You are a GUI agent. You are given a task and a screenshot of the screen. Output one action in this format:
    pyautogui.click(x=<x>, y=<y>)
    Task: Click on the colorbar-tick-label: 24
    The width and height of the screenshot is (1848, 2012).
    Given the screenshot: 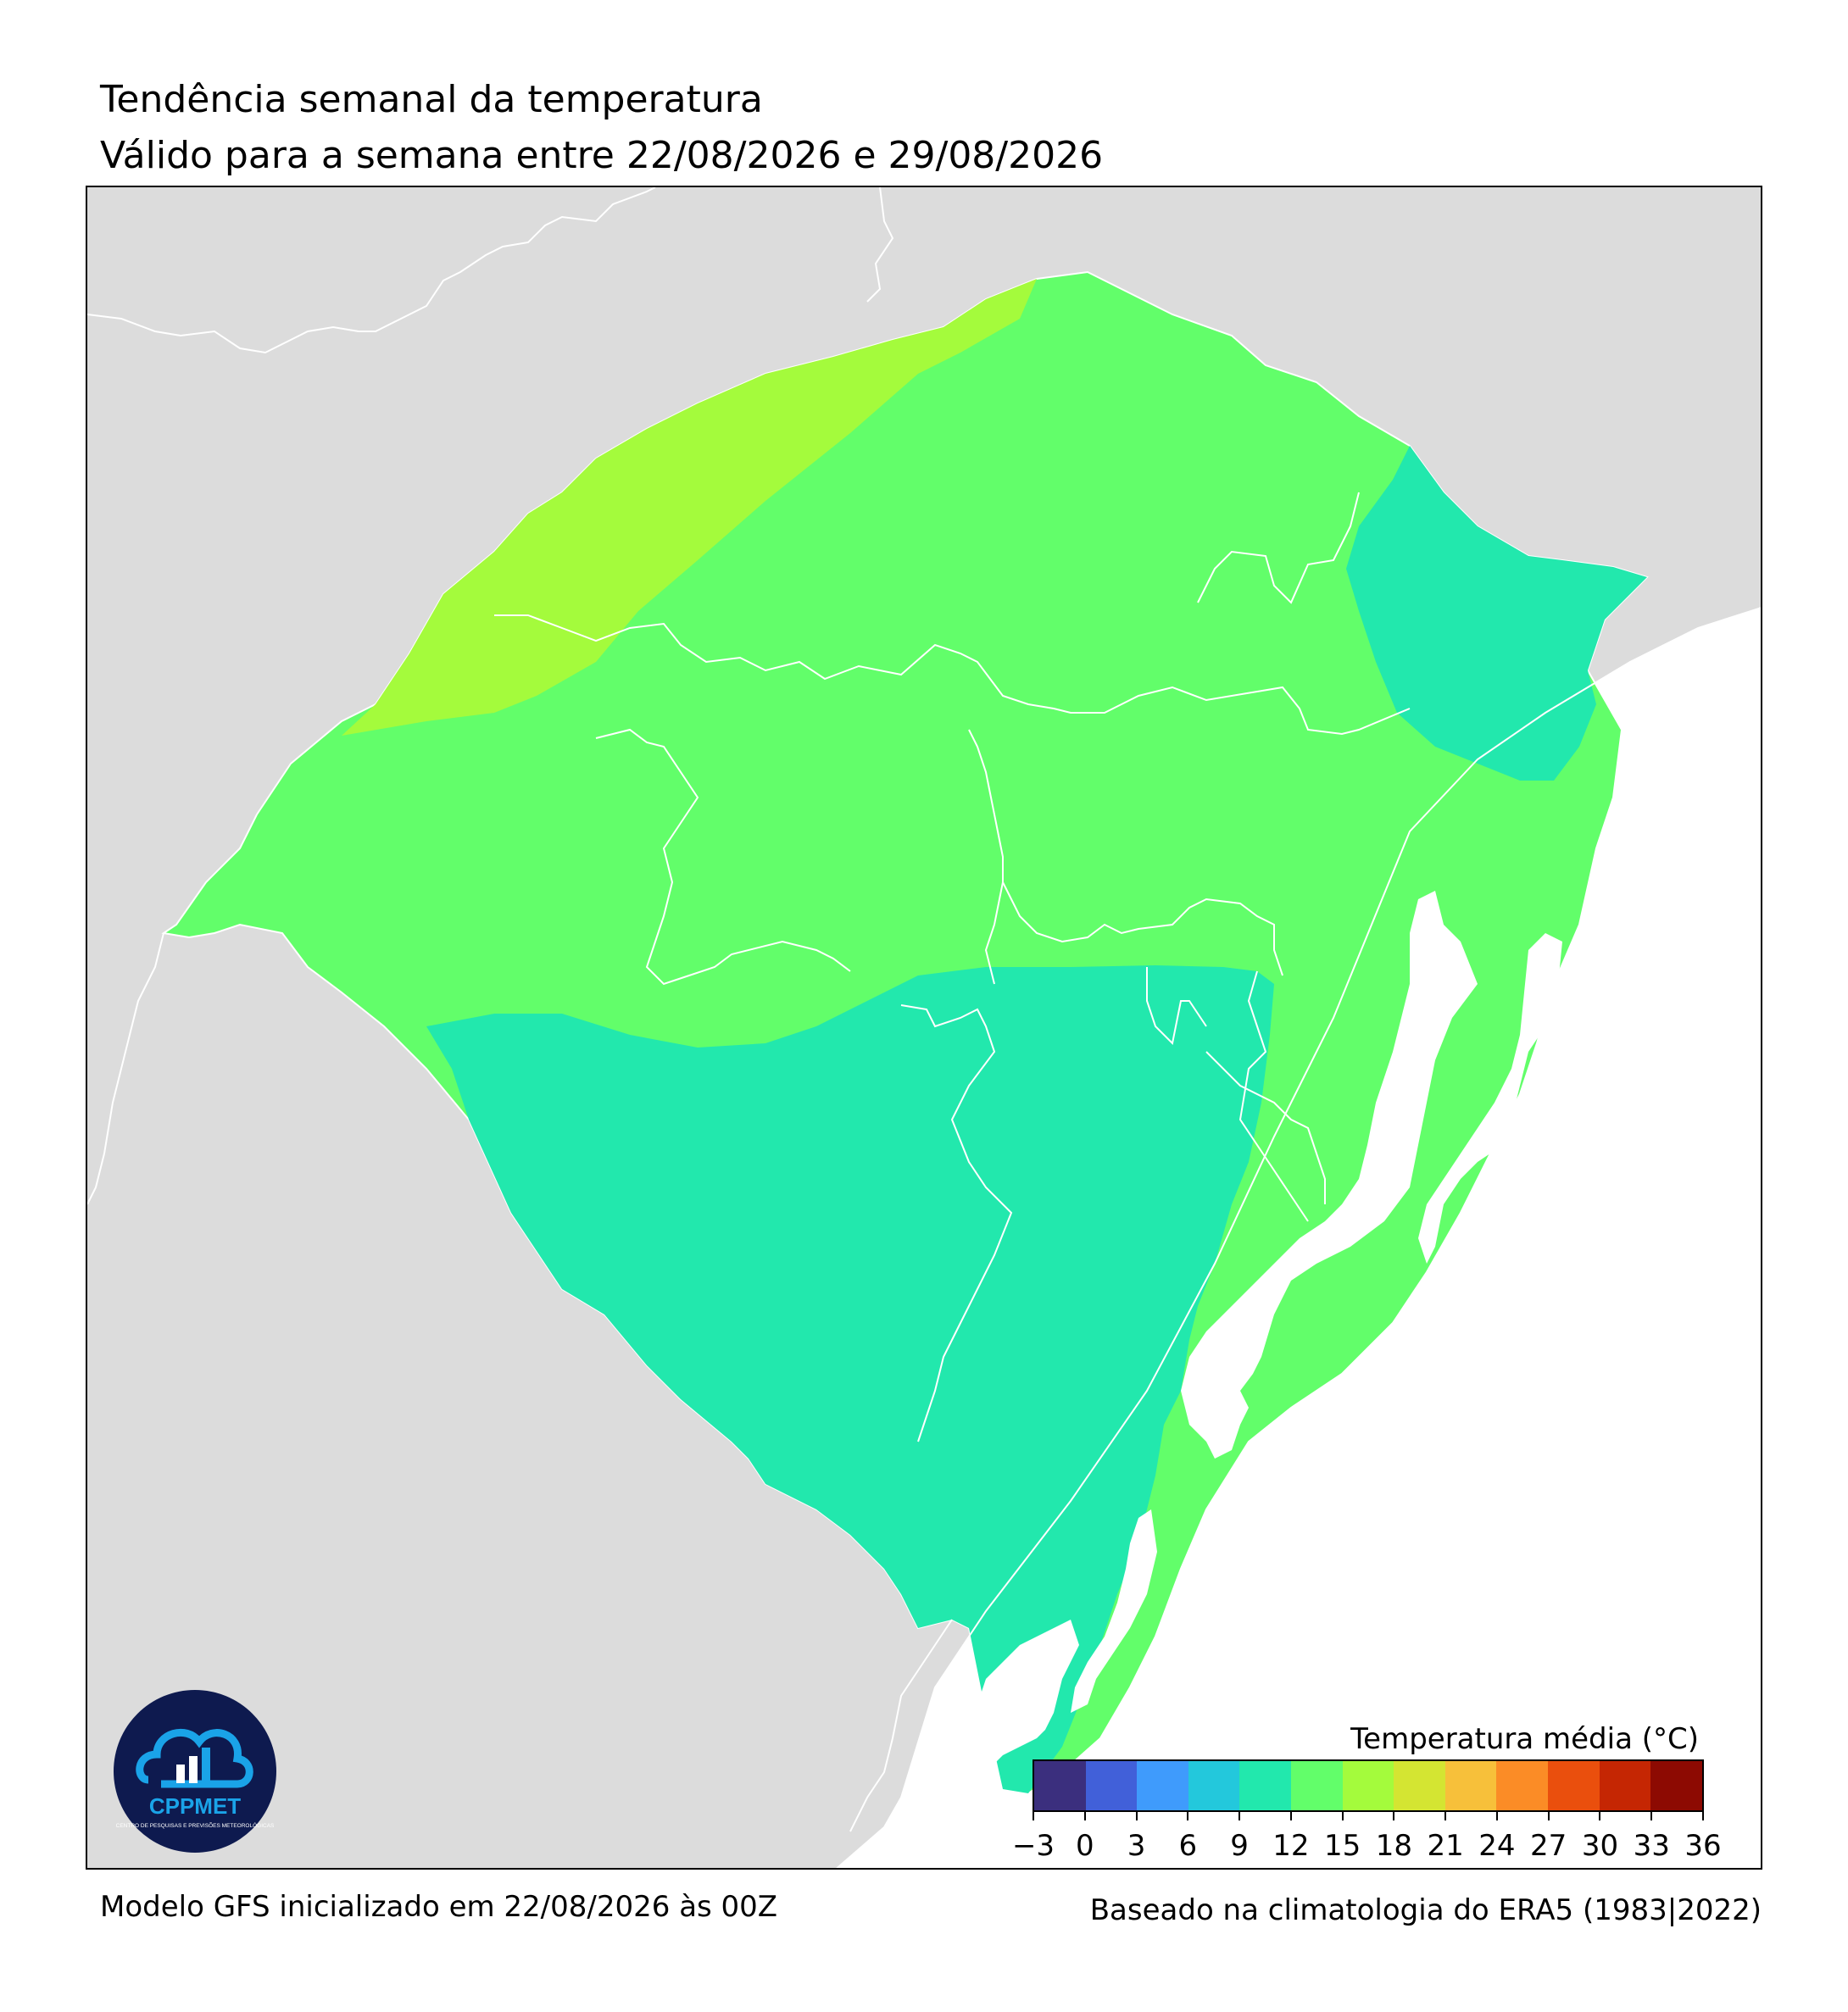 What is the action you would take?
    pyautogui.click(x=1497, y=1846)
    